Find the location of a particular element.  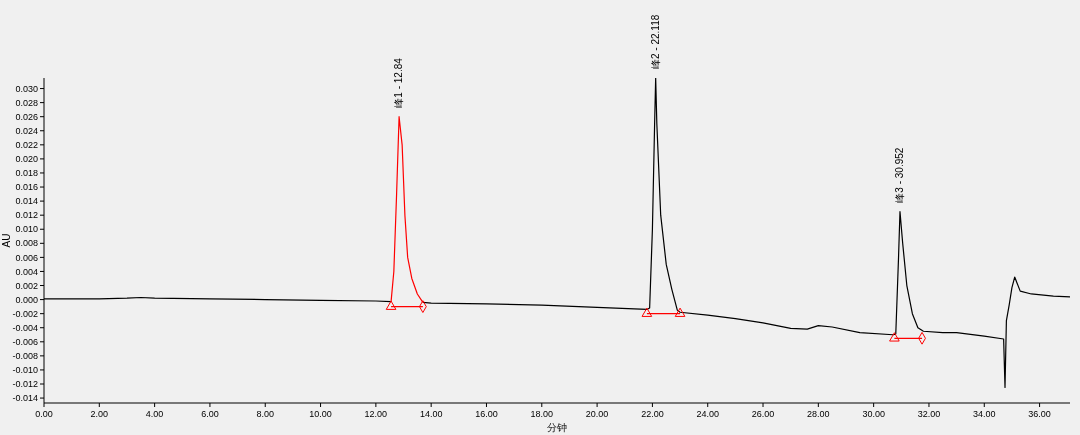

x-tick-label: 12.00 is located at coordinates (376, 414).